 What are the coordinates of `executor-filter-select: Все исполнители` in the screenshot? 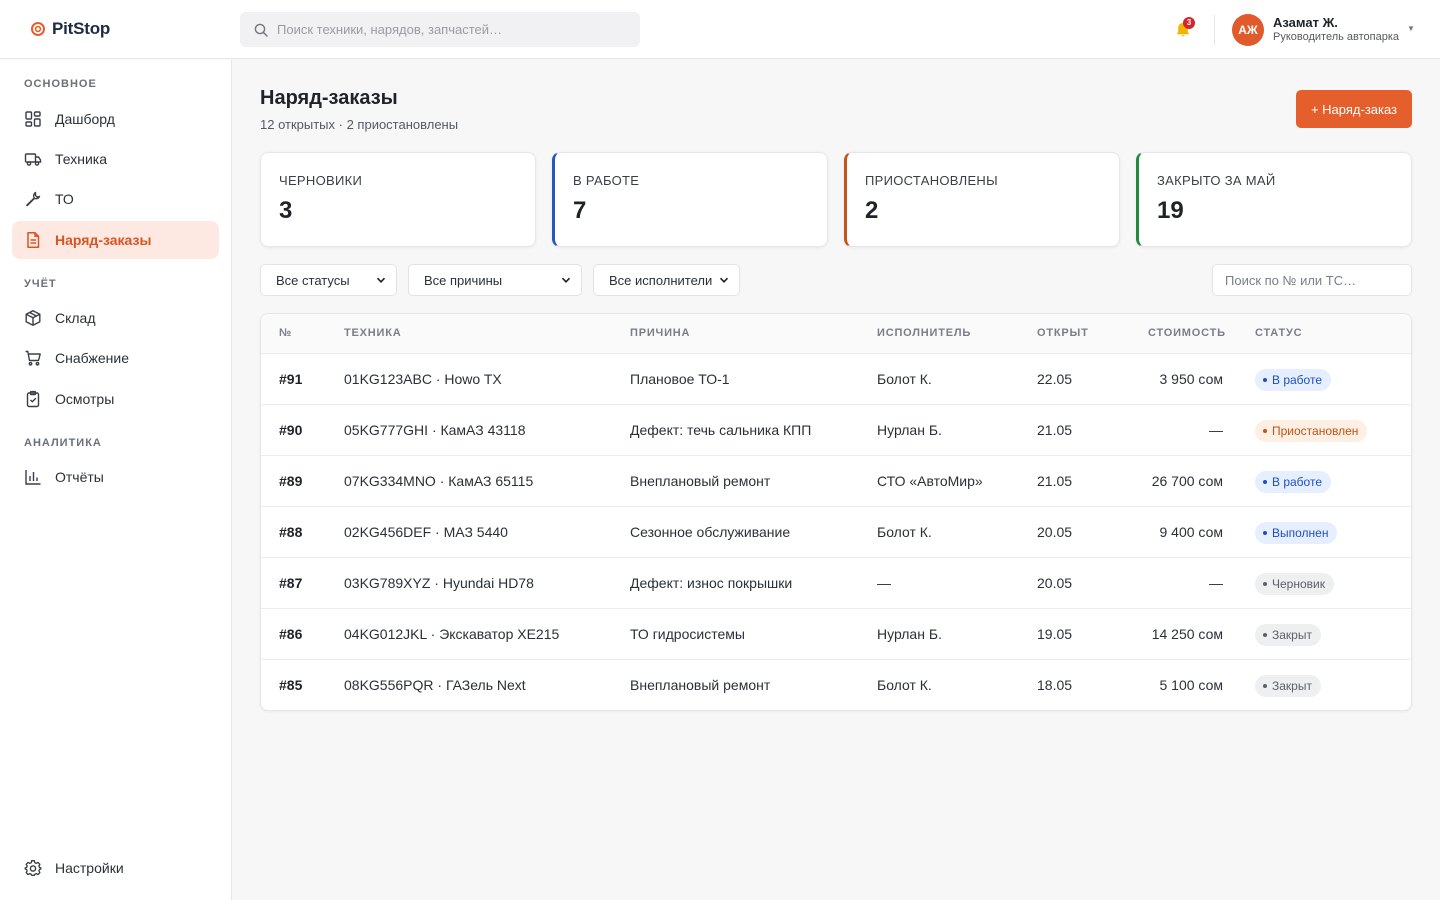 It's located at (666, 280).